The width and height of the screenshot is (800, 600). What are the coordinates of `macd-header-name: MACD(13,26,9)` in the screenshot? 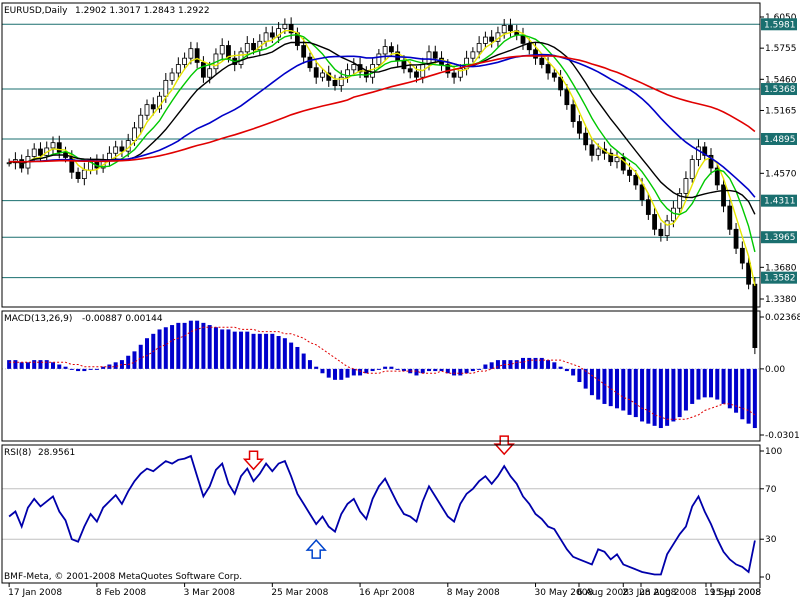 It's located at (38, 319).